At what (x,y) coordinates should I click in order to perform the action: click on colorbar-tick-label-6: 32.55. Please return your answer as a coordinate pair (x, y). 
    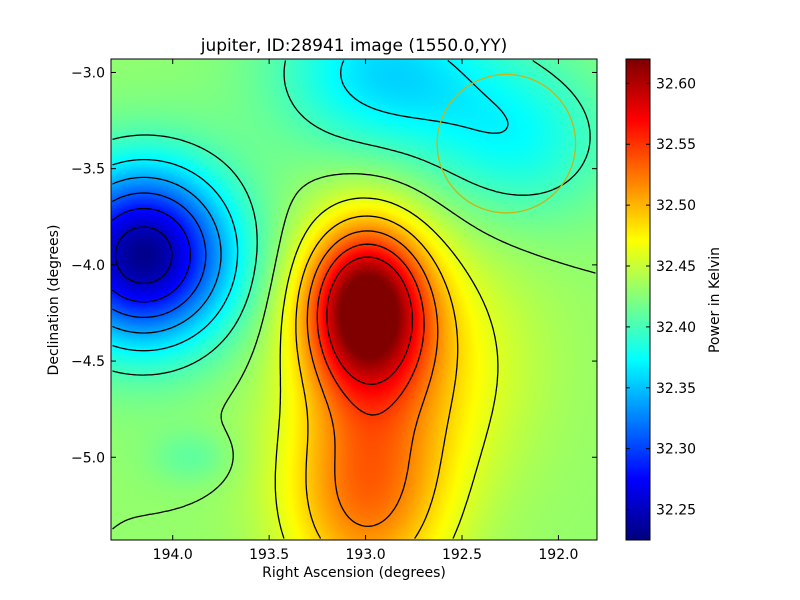
    Looking at the image, I should click on (676, 145).